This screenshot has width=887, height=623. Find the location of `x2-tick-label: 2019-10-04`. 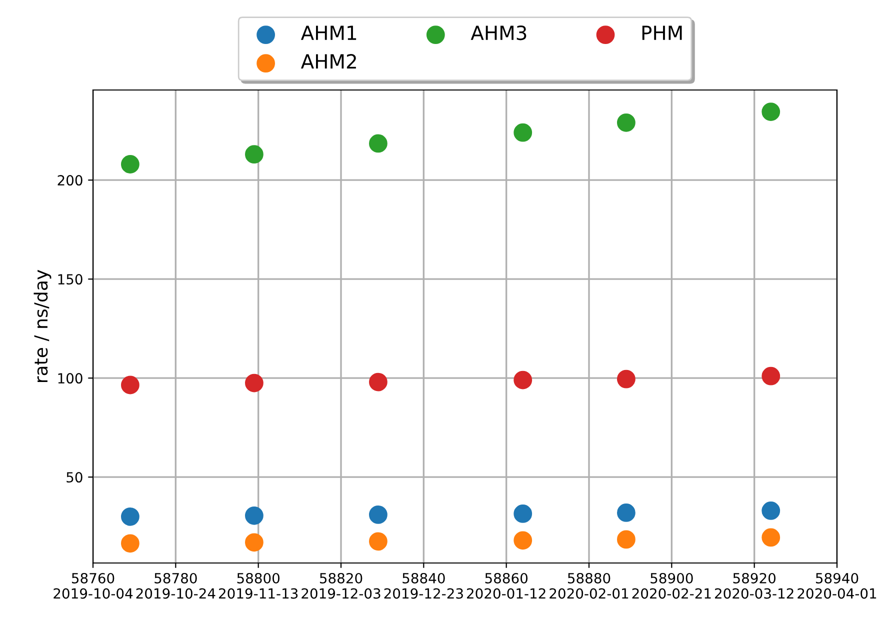

x2-tick-label: 2019-10-04 is located at coordinates (93, 593).